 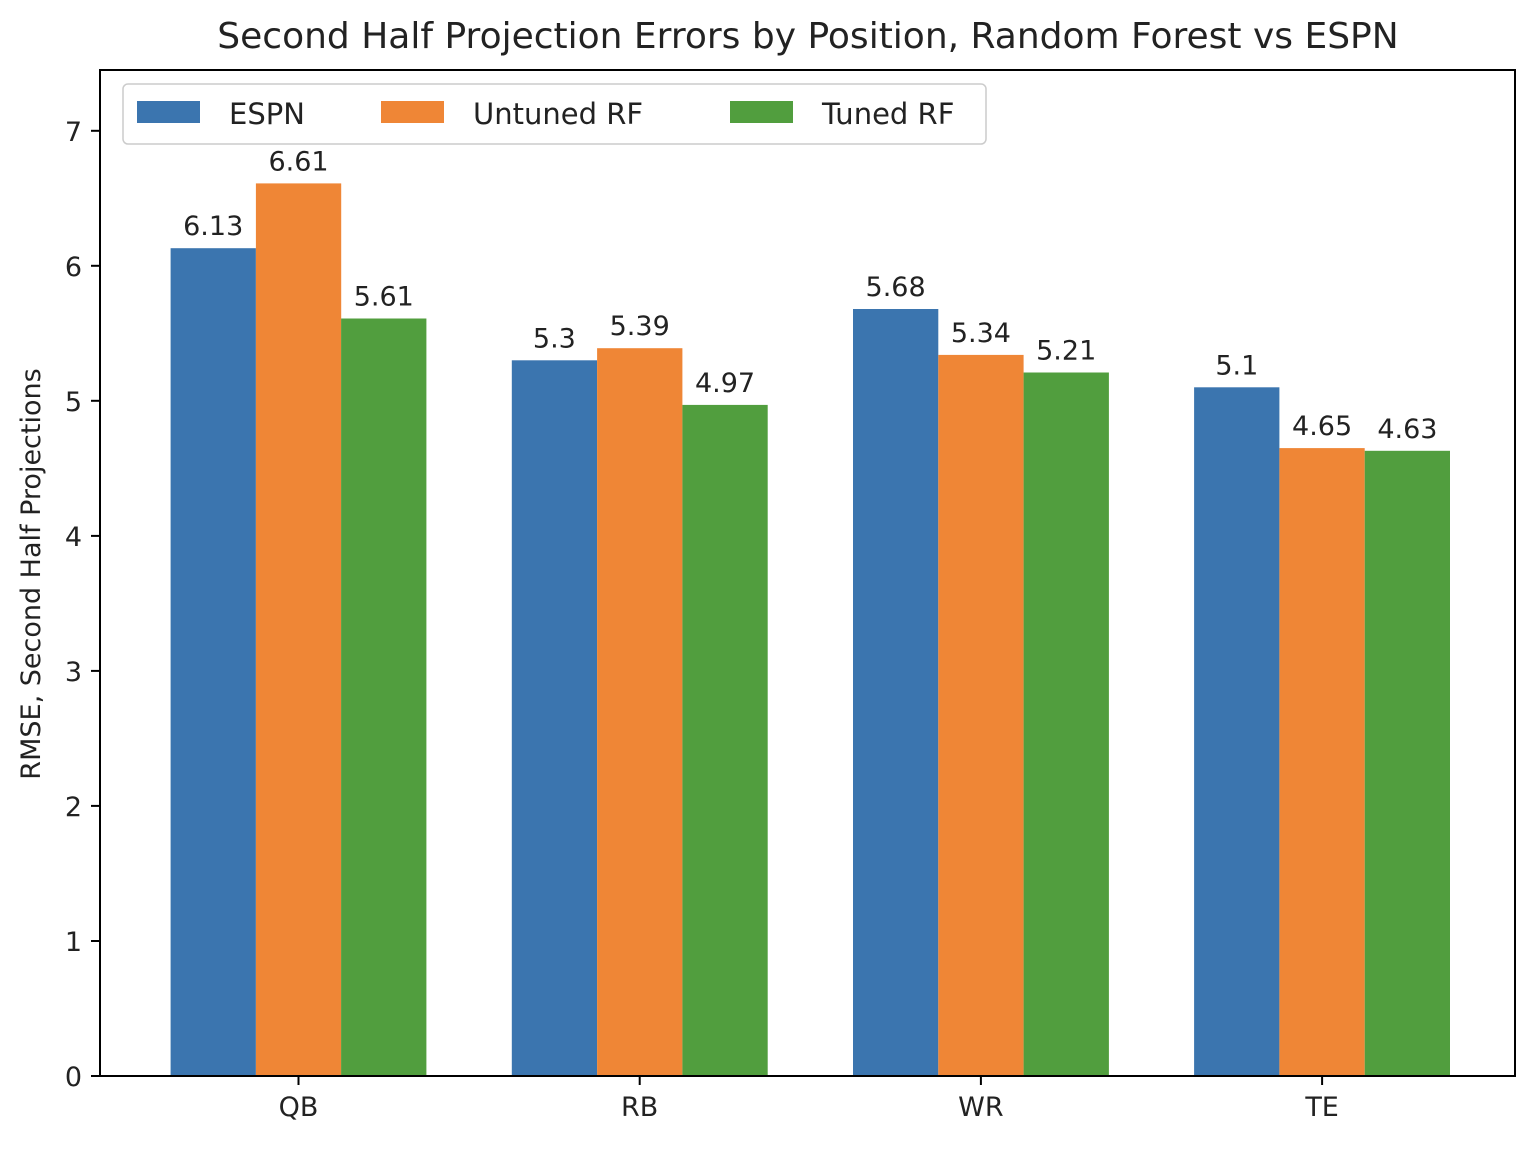 What do you see at coordinates (73, 672) in the screenshot?
I see `y-tick-label: 3` at bounding box center [73, 672].